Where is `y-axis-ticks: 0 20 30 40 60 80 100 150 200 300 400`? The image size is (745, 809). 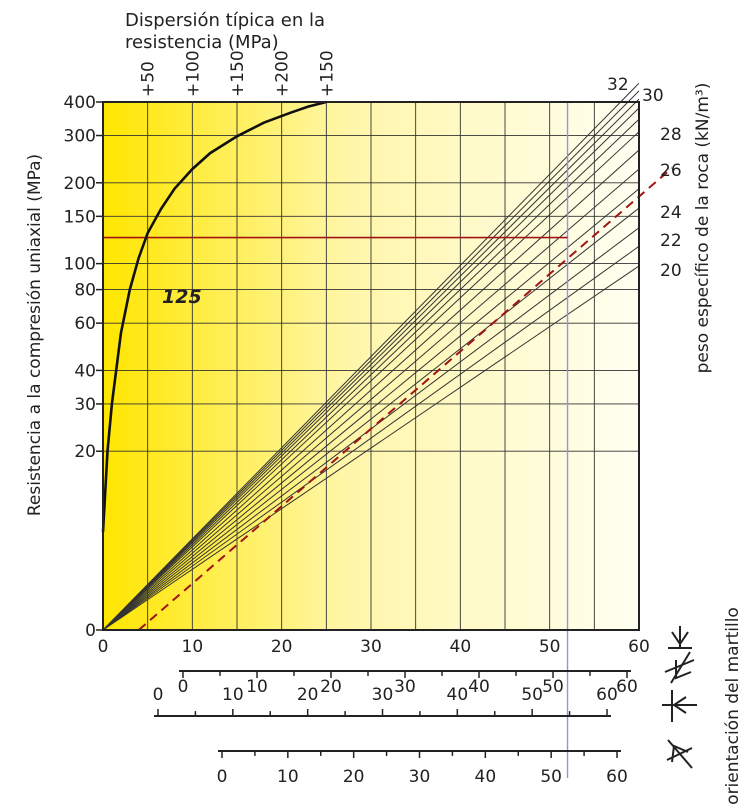
y-axis-ticks: 0 20 30 40 60 80 100 150 200 300 400 is located at coordinates (83, 367).